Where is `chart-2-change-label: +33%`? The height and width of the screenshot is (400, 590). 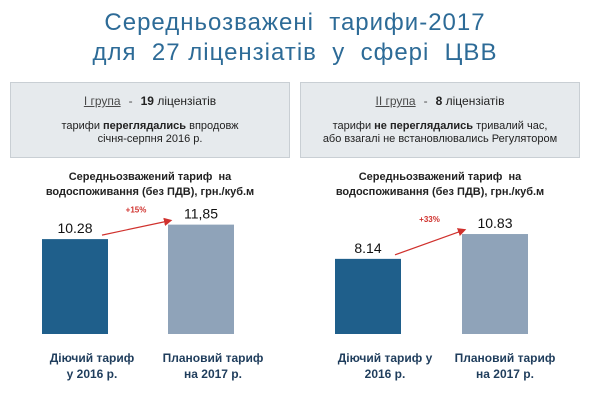 chart-2-change-label: +33% is located at coordinates (429, 219).